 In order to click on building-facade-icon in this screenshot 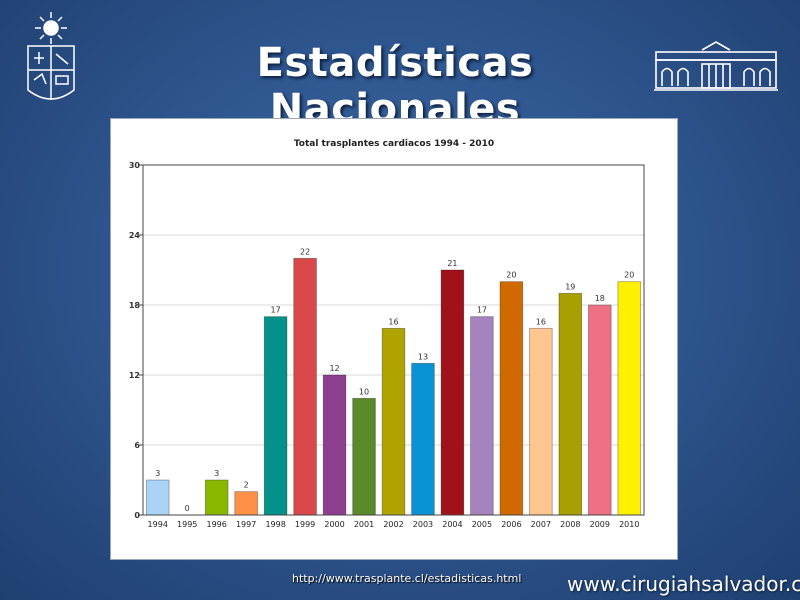, I will do `click(716, 66)`.